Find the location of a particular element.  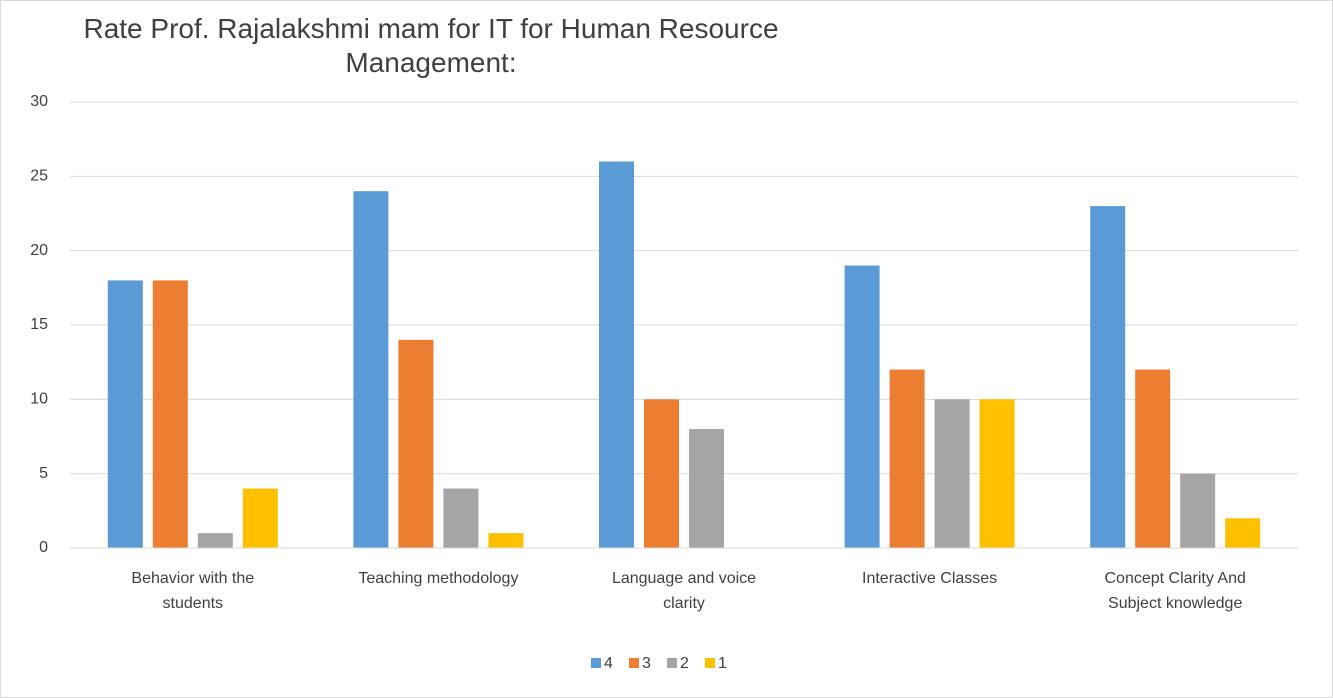

x-tick-label: Behavior with the students is located at coordinates (192, 591).